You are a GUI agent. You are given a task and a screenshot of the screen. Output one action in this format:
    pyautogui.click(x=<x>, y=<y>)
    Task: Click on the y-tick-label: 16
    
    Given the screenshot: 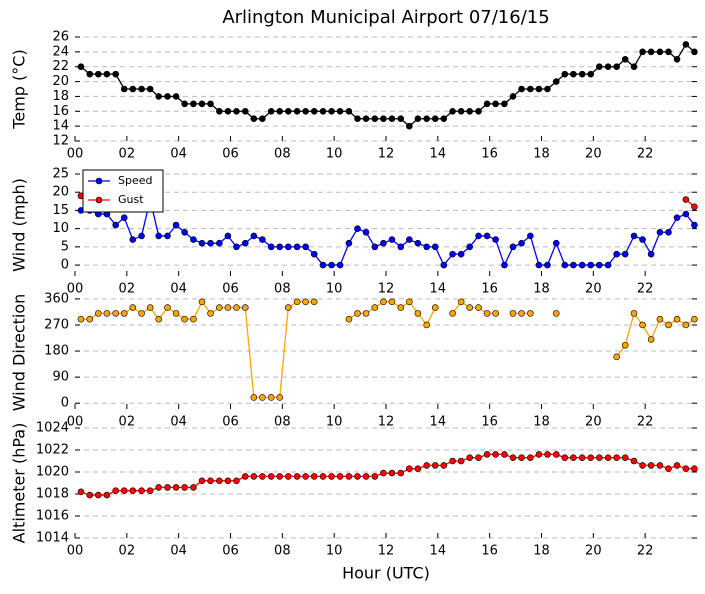 What is the action you would take?
    pyautogui.click(x=60, y=111)
    